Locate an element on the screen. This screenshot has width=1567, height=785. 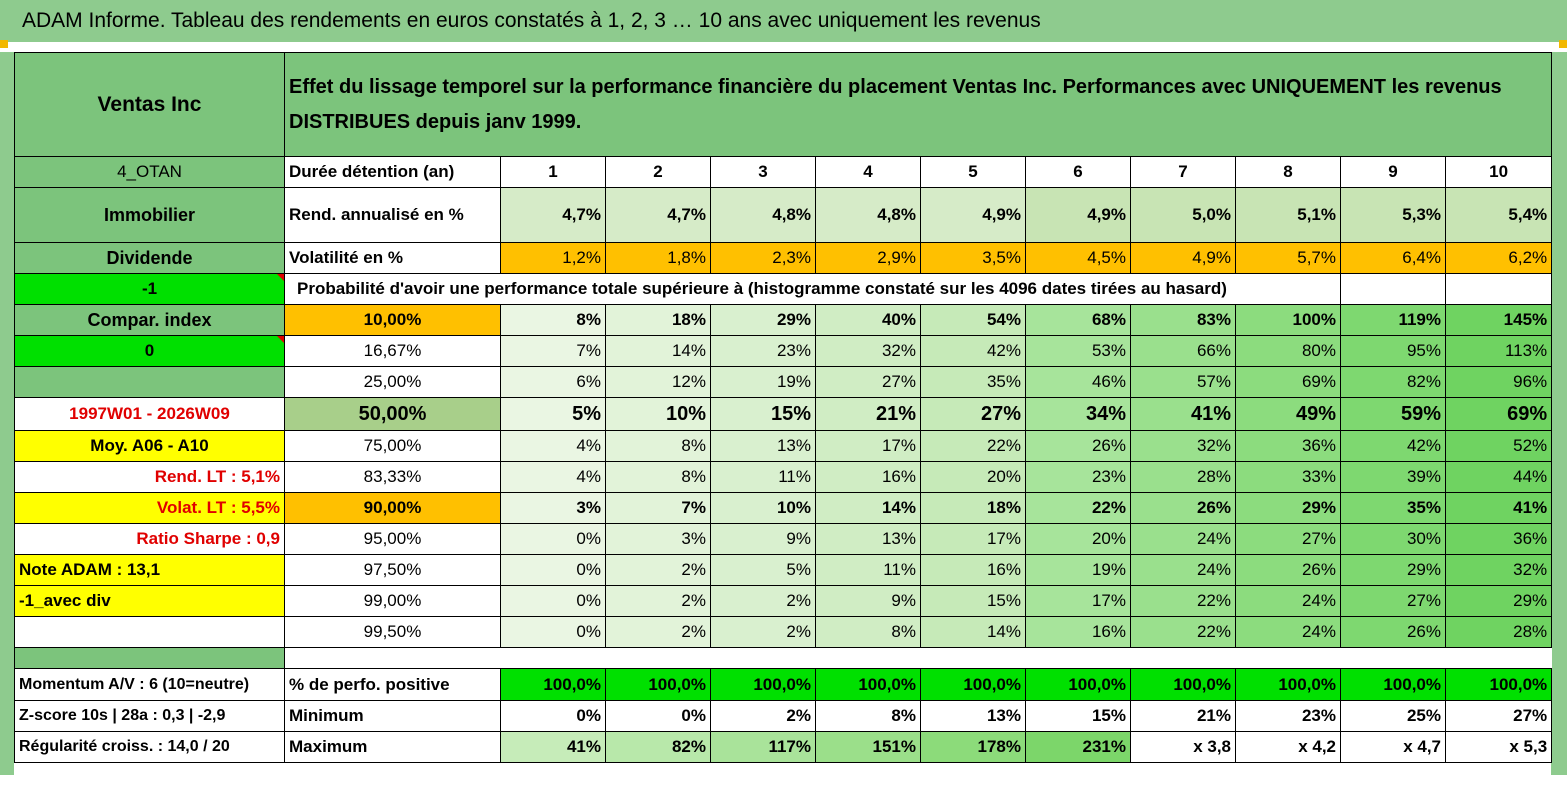
compar-index-label: Compar. index is located at coordinates (149, 320).